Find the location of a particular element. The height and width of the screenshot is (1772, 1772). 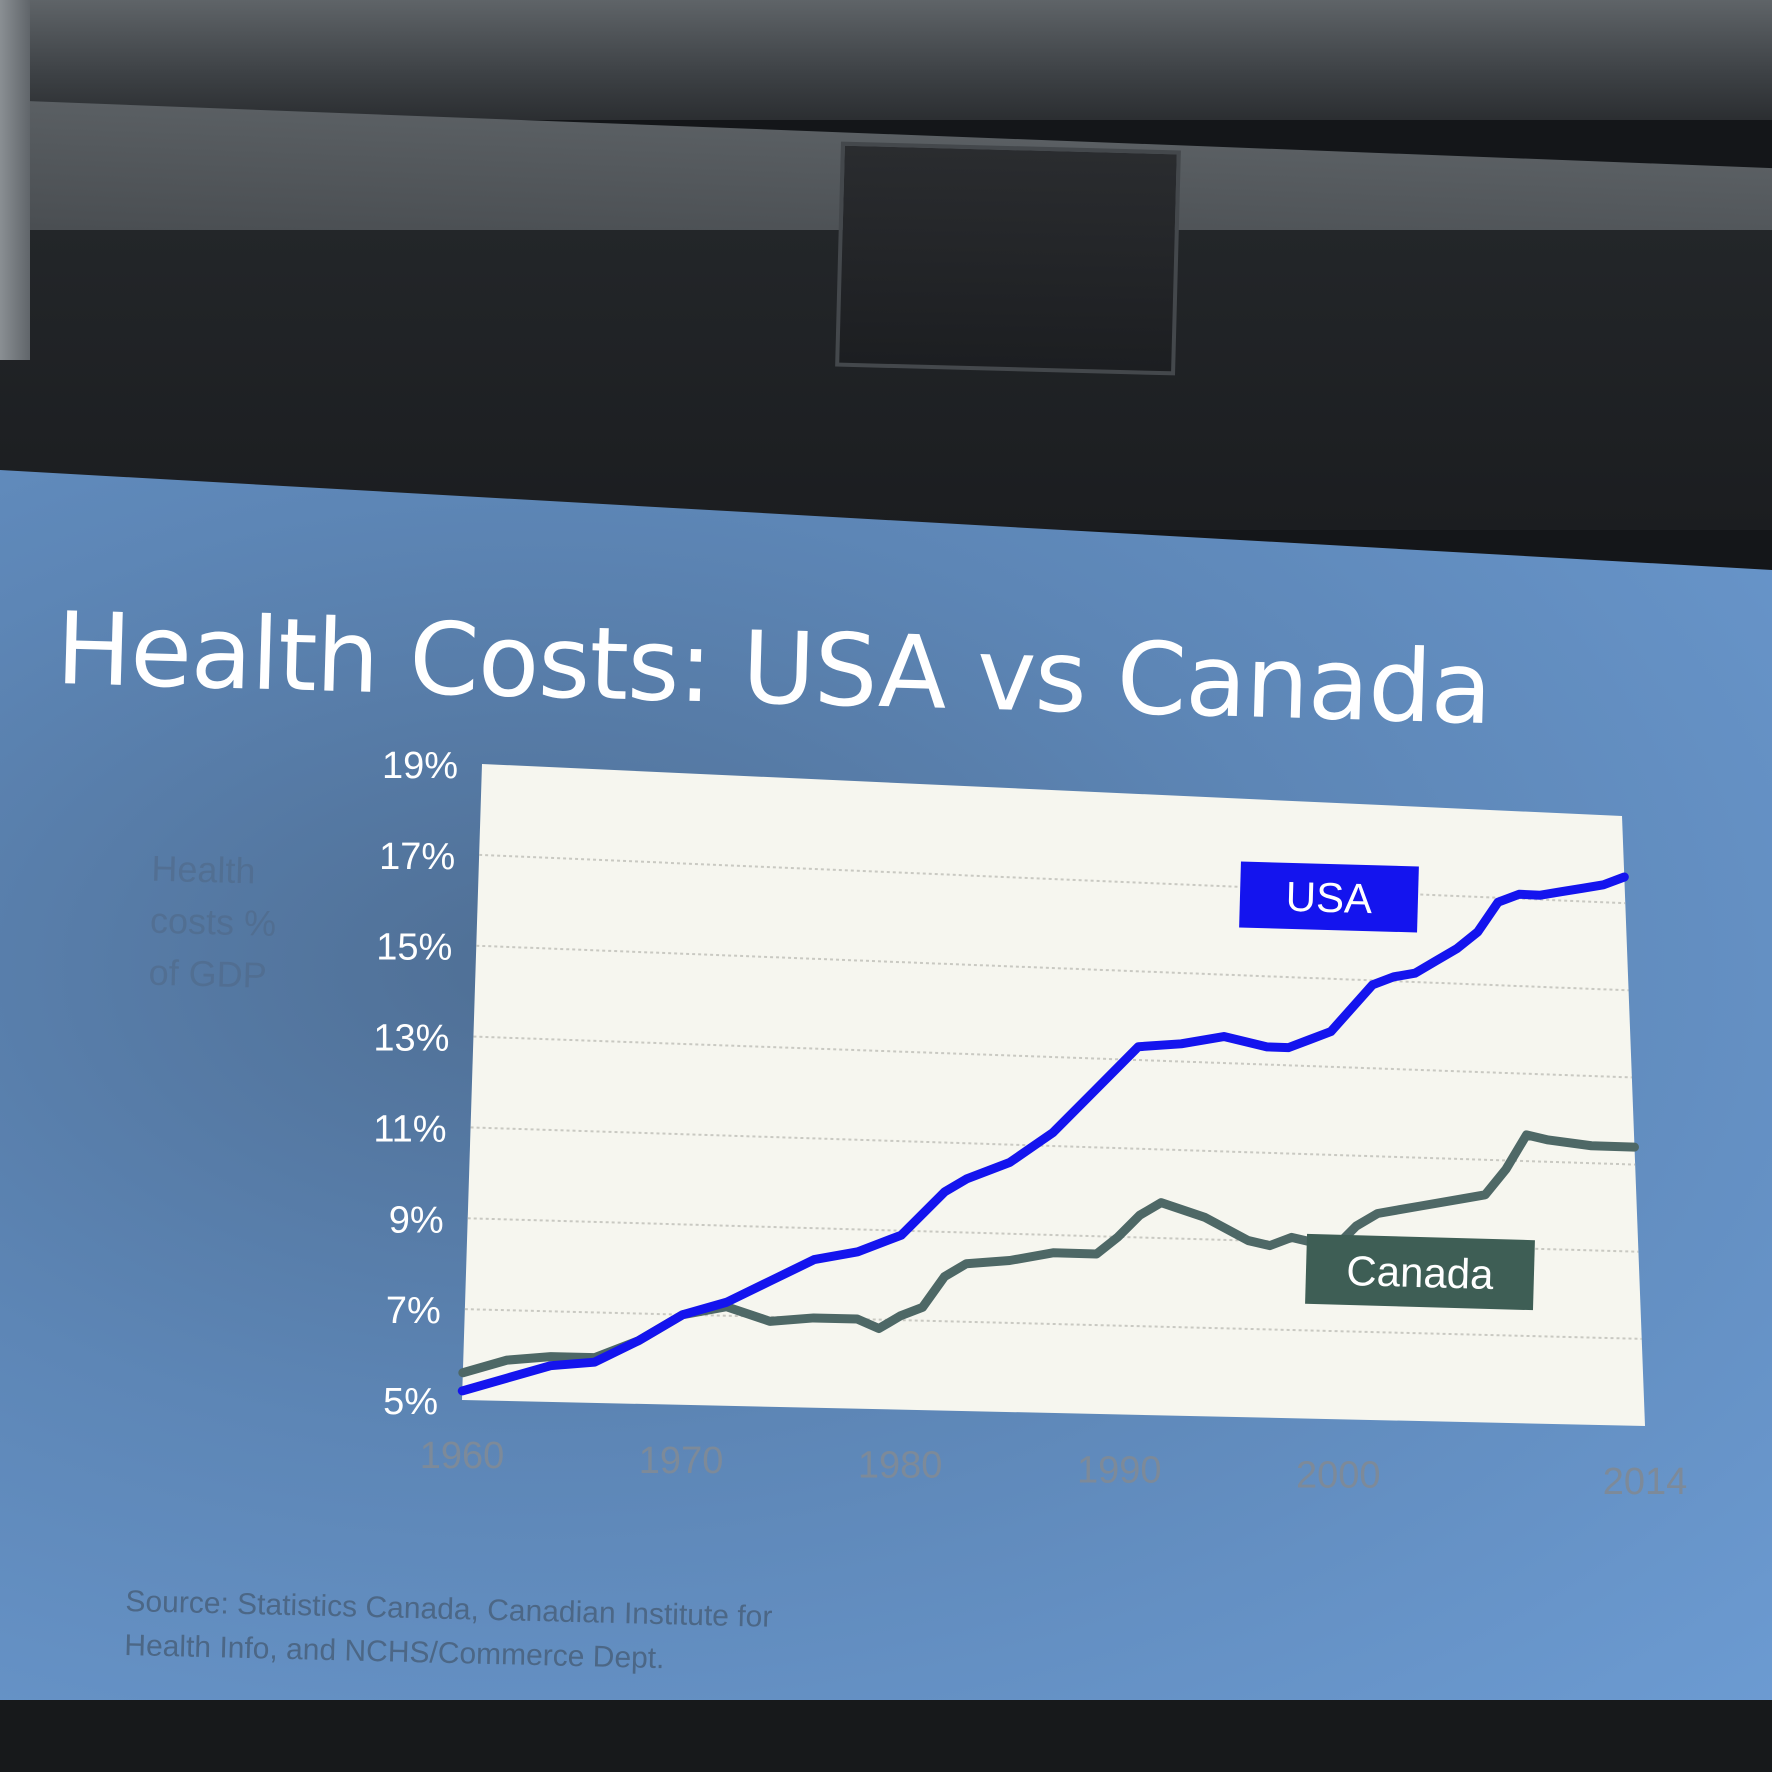

x-tick-label: 1970 is located at coordinates (681, 1461).